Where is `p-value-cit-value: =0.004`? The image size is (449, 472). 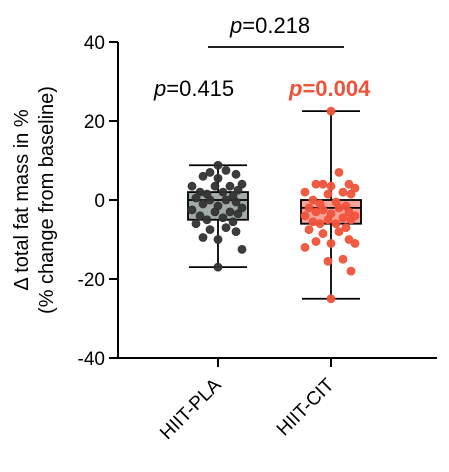
p-value-cit-value: =0.004 is located at coordinates (336, 88).